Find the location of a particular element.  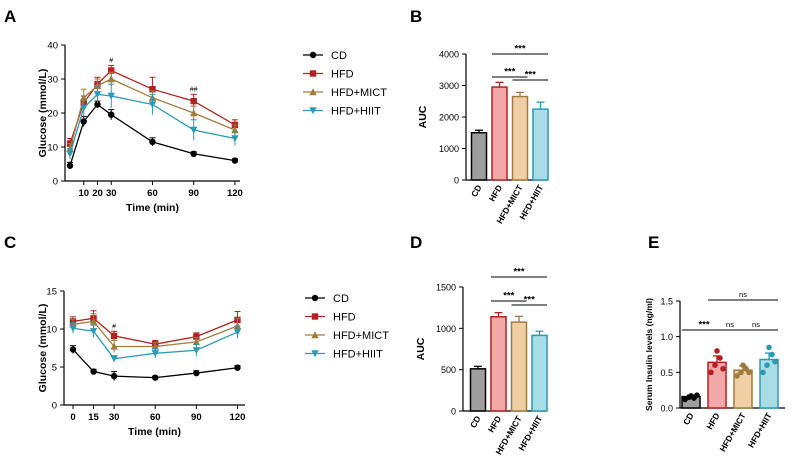

x-tick-label: HFD+HIIT is located at coordinates (760, 429).